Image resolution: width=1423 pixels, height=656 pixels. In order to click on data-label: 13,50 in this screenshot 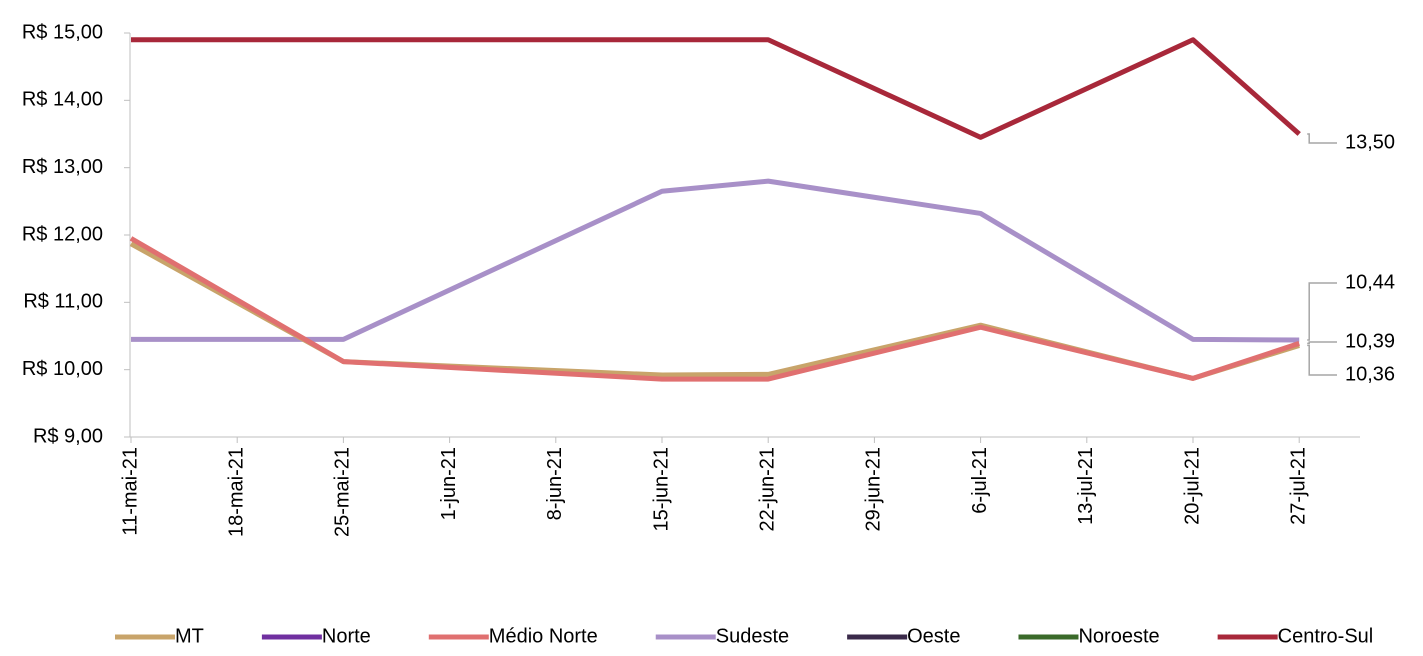, I will do `click(1370, 142)`.